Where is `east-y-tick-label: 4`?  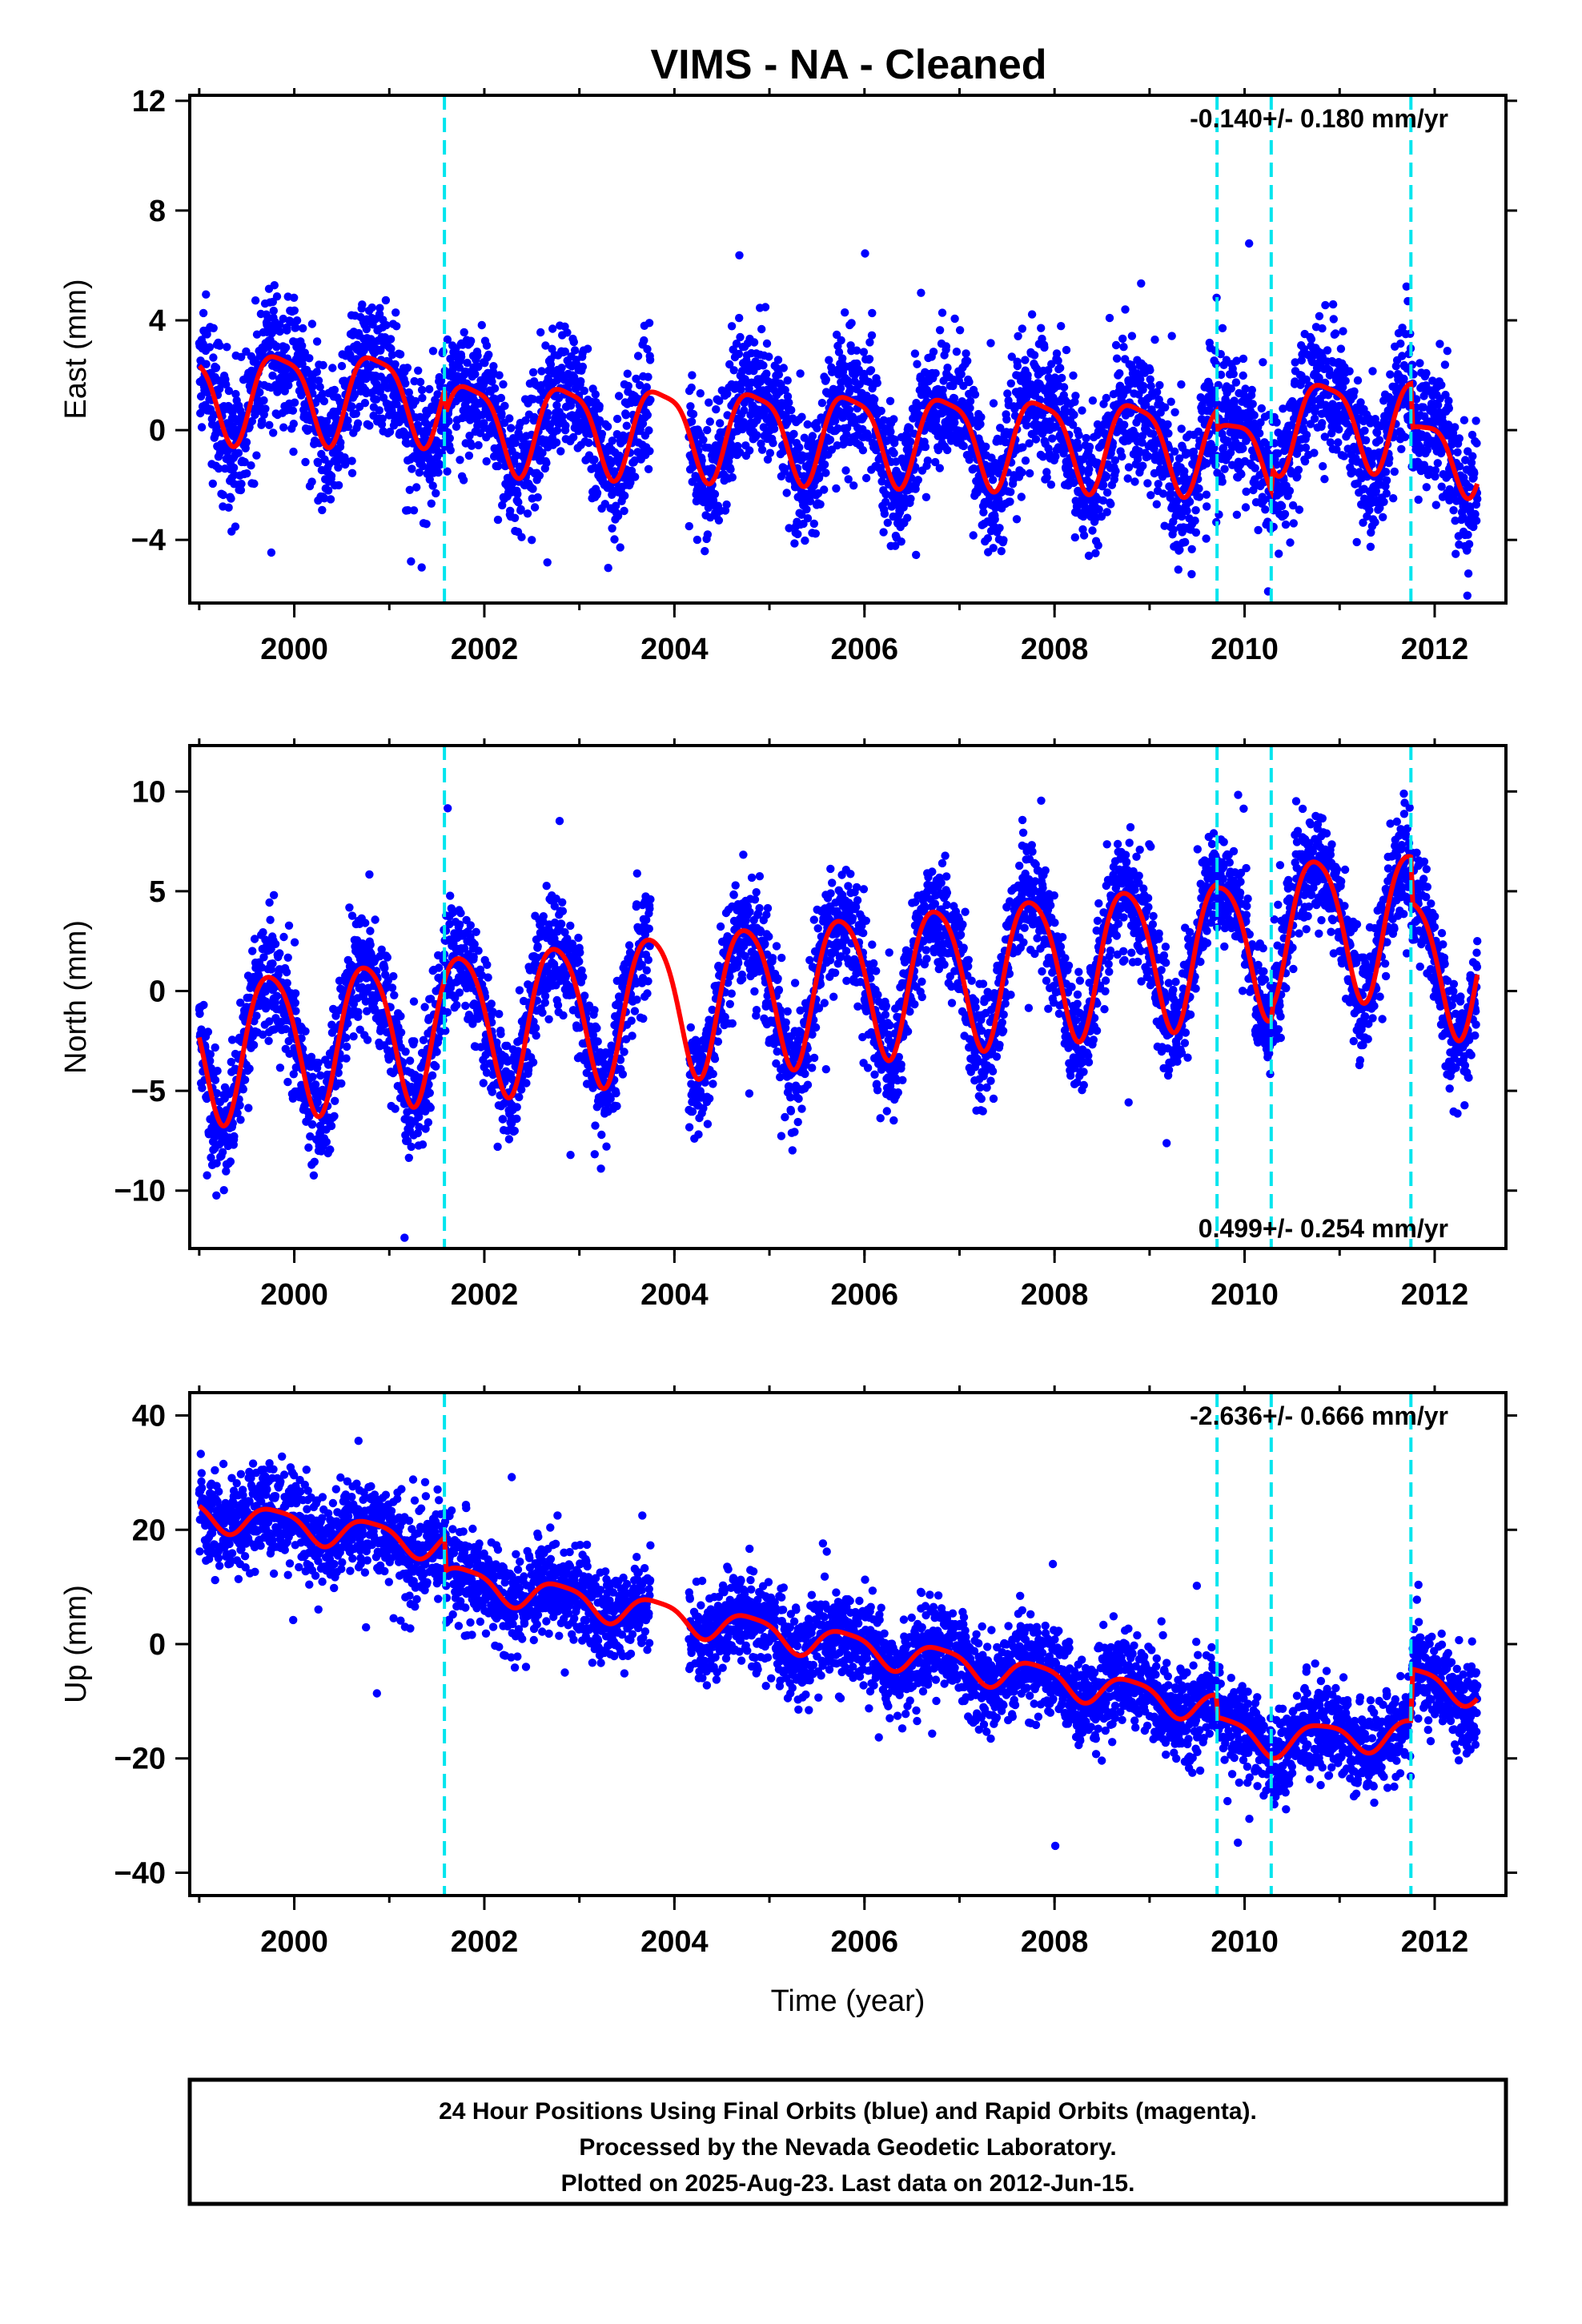
east-y-tick-label: 4 is located at coordinates (157, 321).